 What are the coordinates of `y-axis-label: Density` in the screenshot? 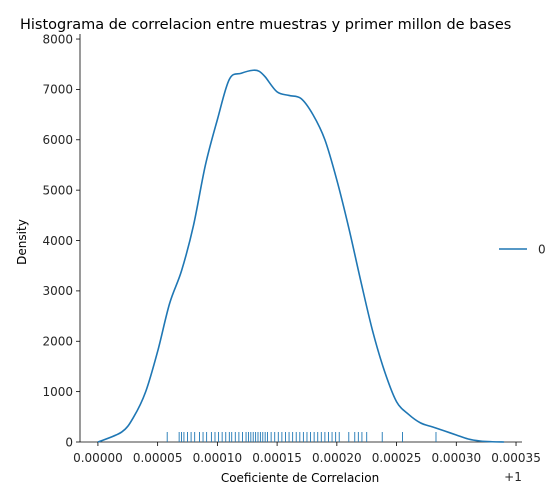 It's located at (22, 242).